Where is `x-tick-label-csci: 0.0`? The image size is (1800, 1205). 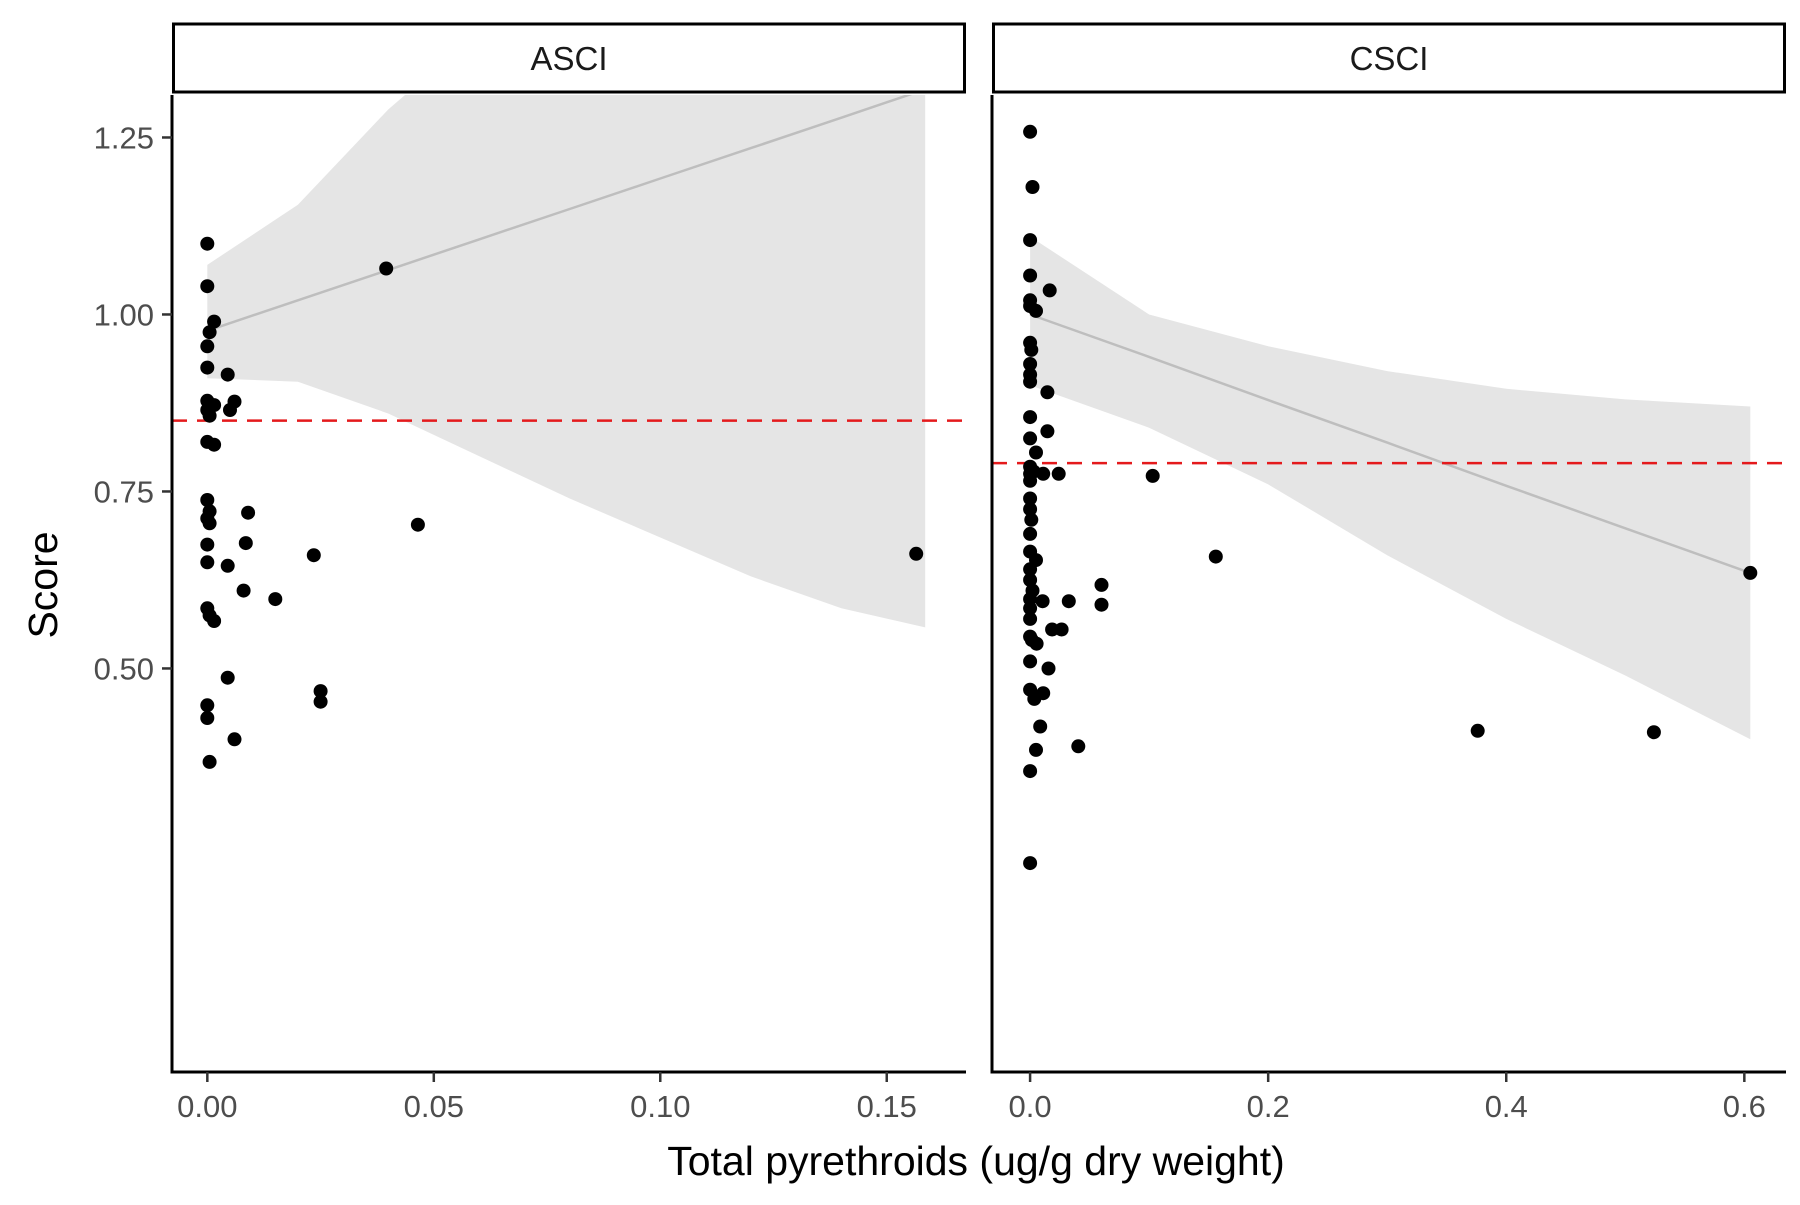
x-tick-label-csci: 0.0 is located at coordinates (1030, 1106).